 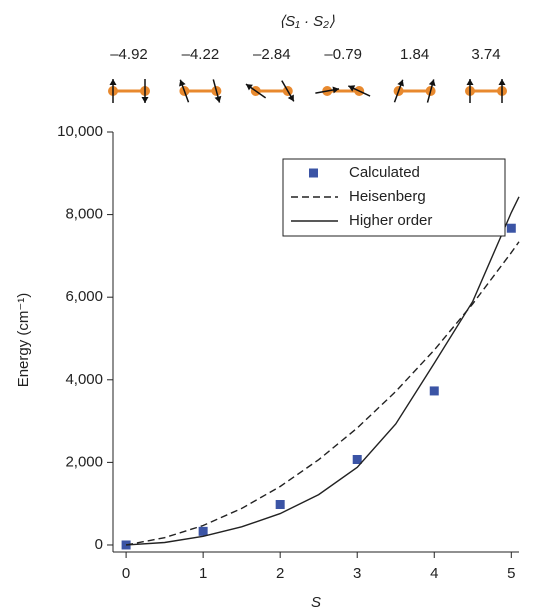 I want to click on x-tick-label: 5, so click(x=511, y=573).